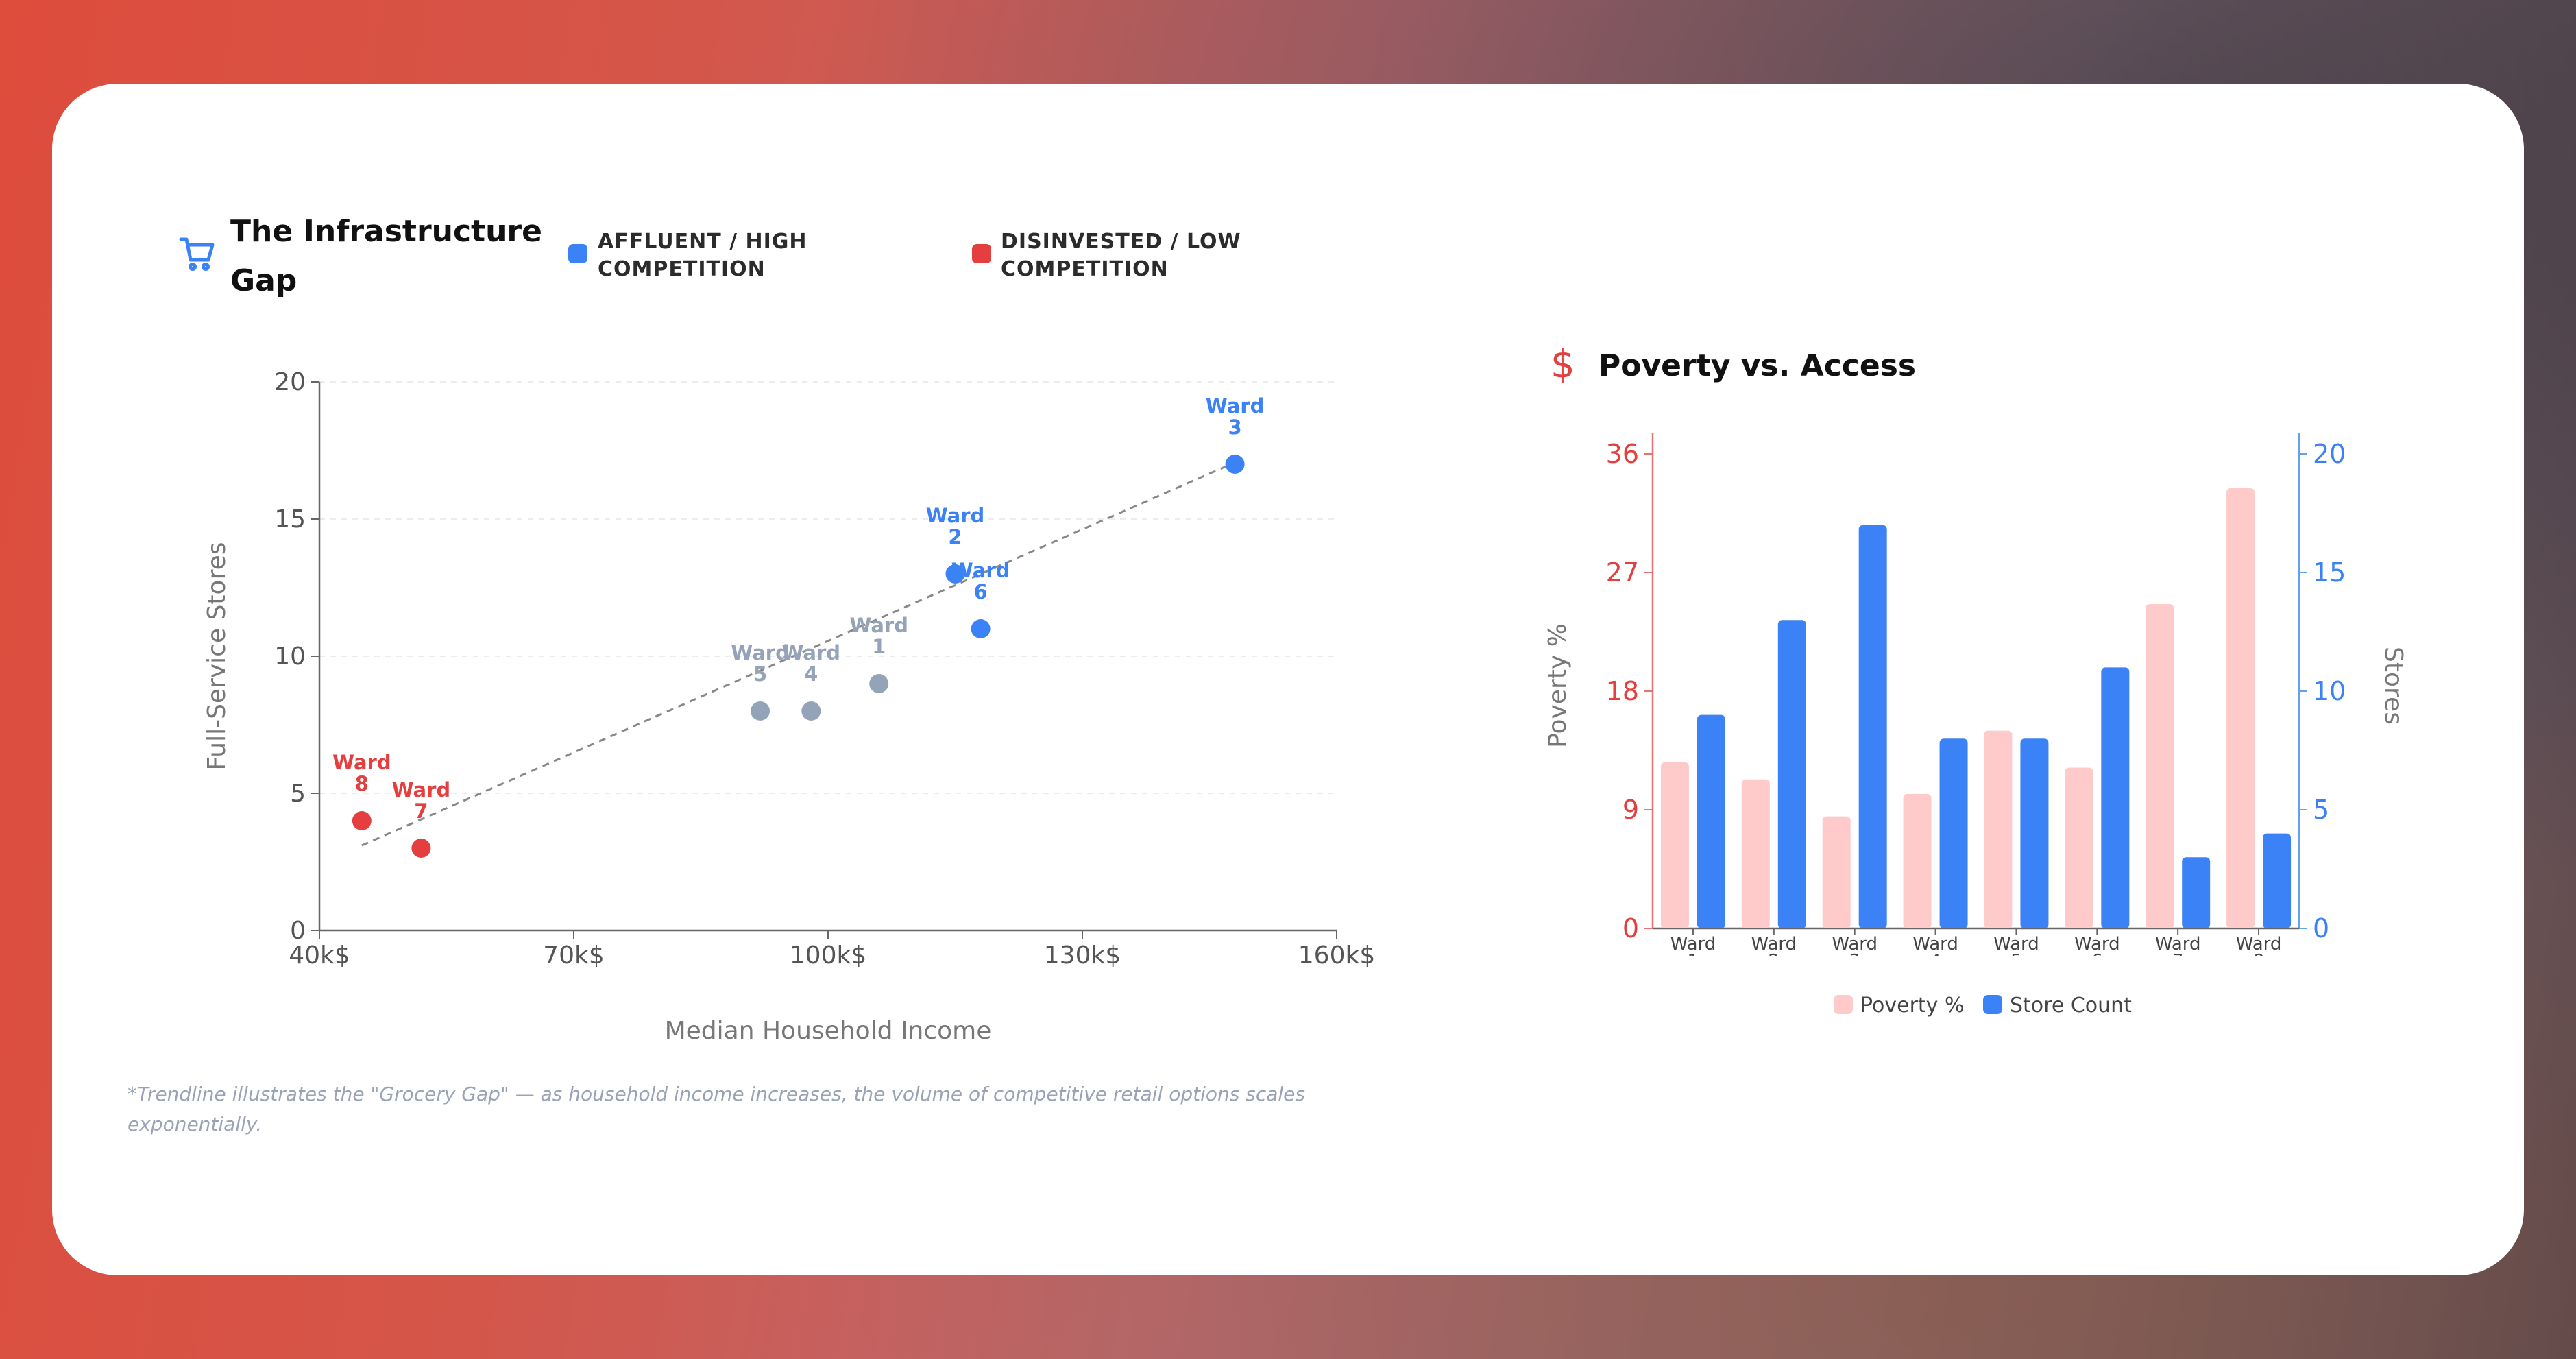  I want to click on y-right-axis-label: Stores, so click(2393, 686).